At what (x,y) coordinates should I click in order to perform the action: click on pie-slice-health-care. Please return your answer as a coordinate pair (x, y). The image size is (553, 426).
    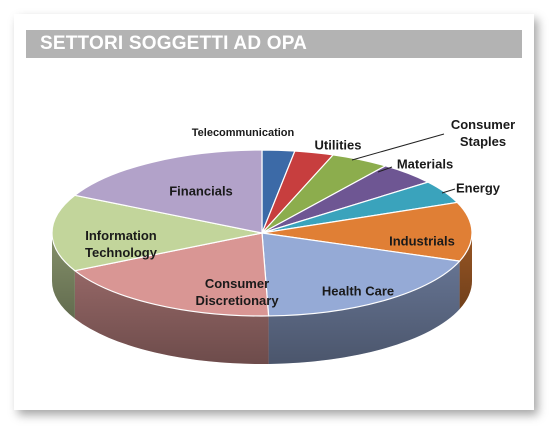
    Looking at the image, I should click on (361, 274).